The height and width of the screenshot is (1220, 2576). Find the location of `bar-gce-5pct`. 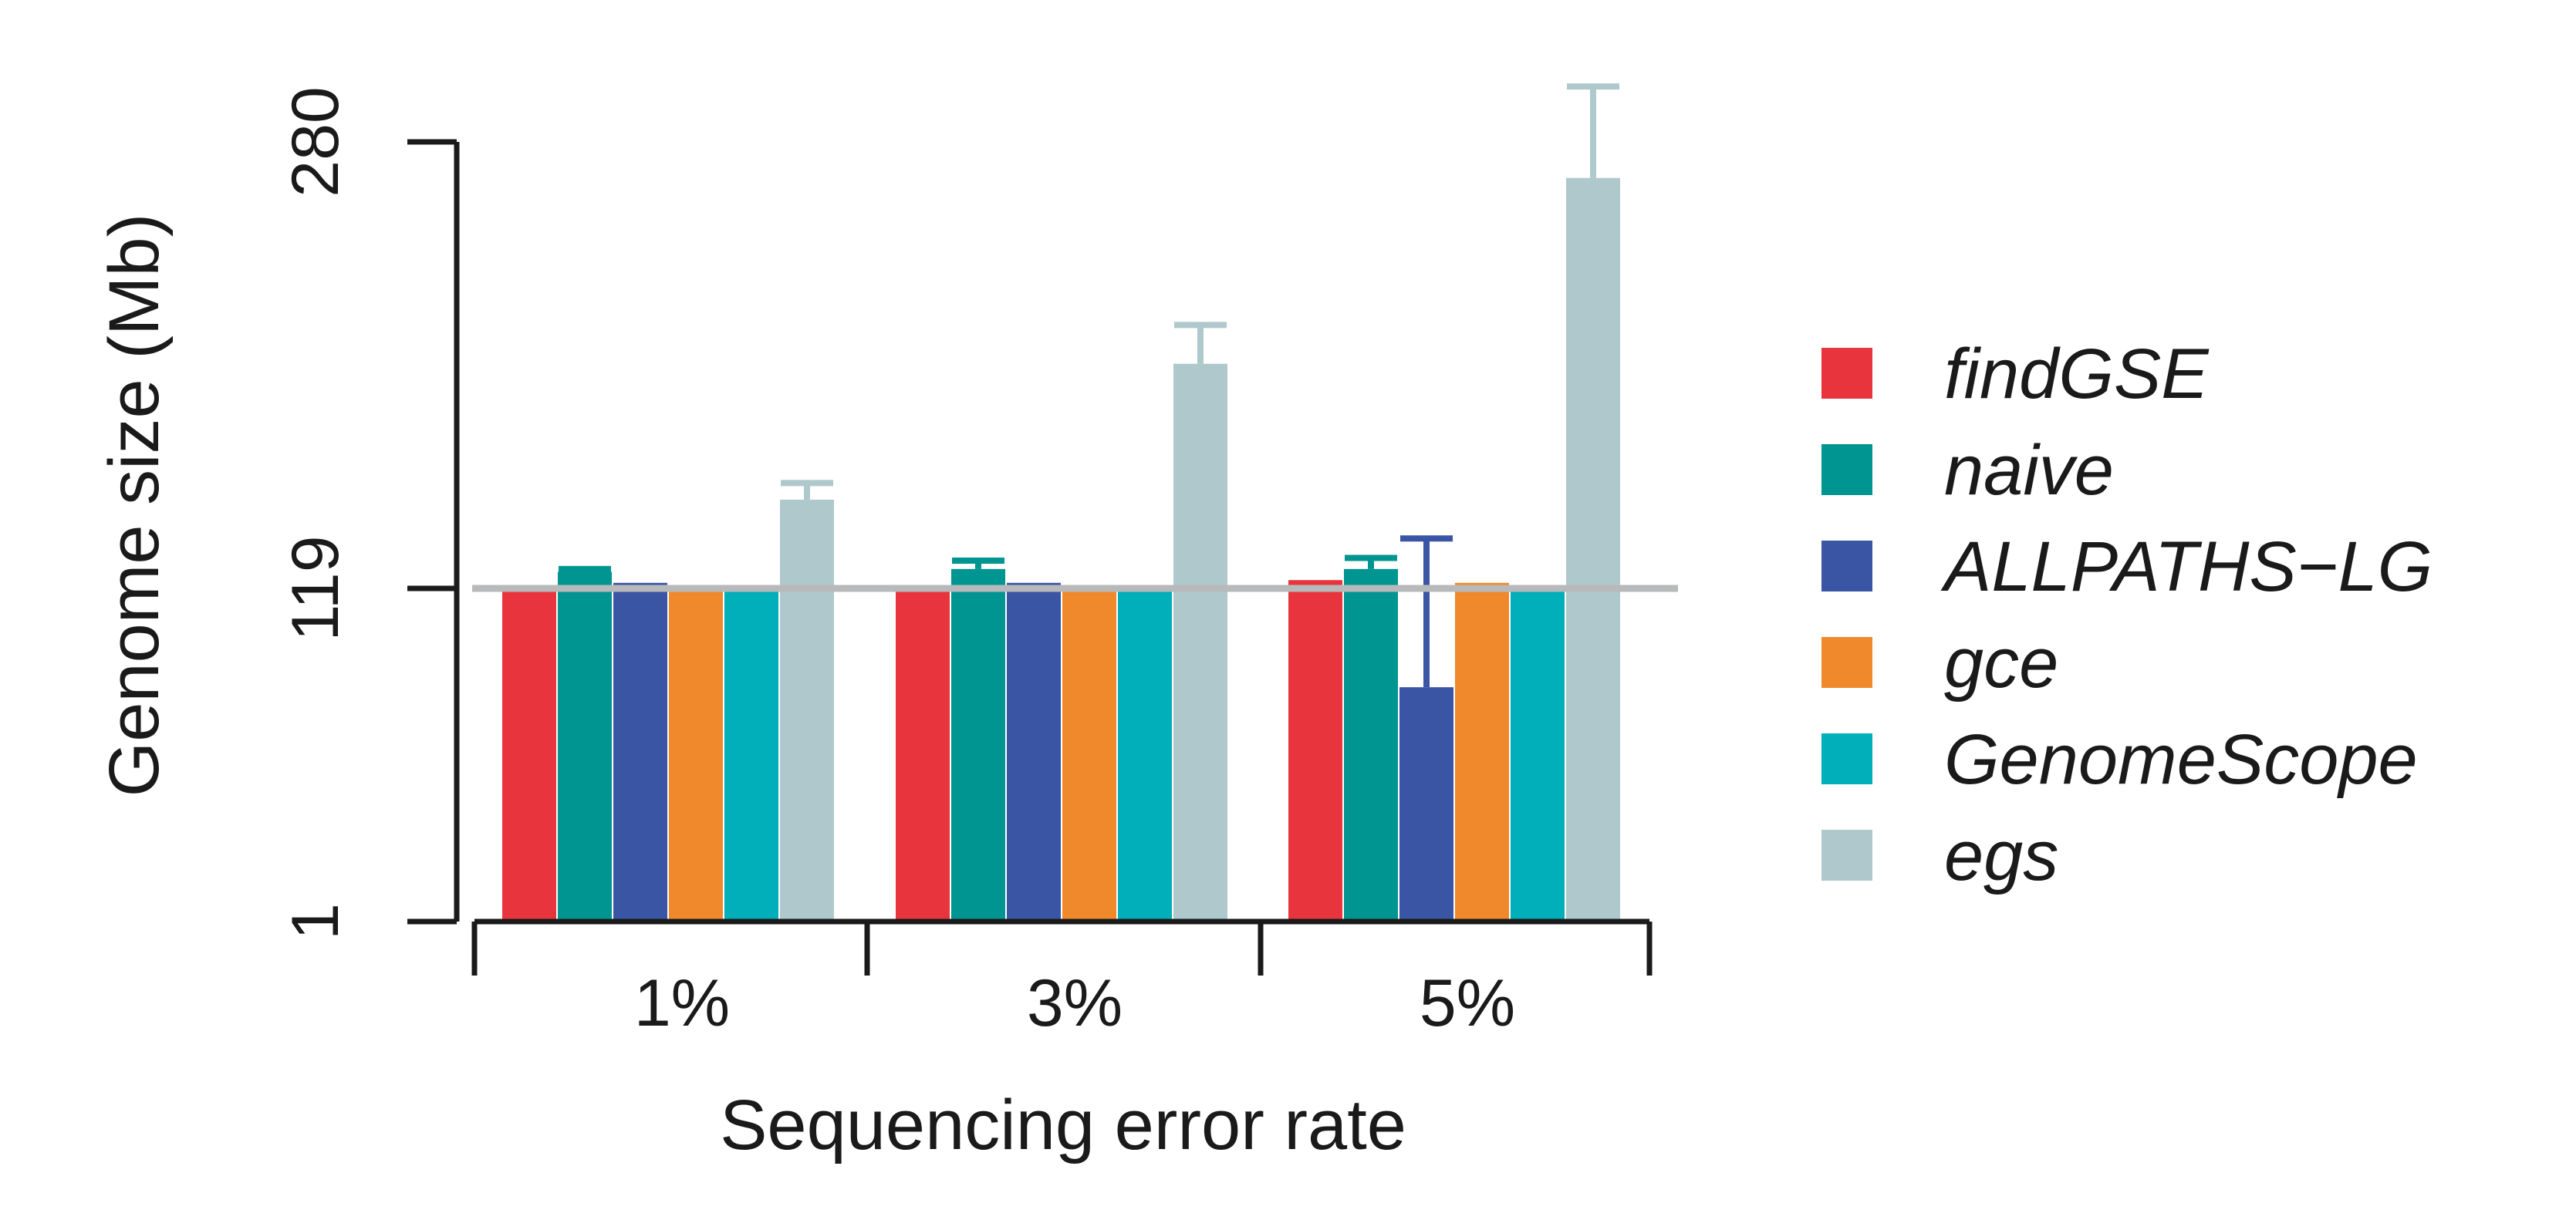

bar-gce-5pct is located at coordinates (1482, 752).